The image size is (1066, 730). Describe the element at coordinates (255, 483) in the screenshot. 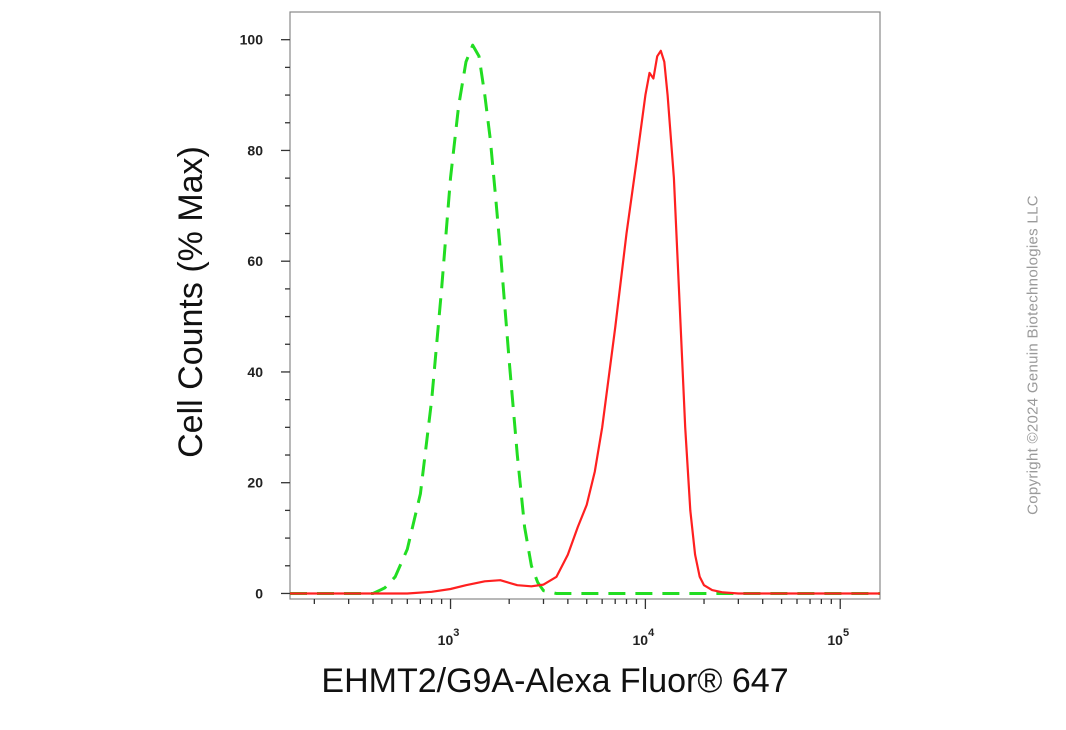

I see `y-tick-label: 20` at that location.